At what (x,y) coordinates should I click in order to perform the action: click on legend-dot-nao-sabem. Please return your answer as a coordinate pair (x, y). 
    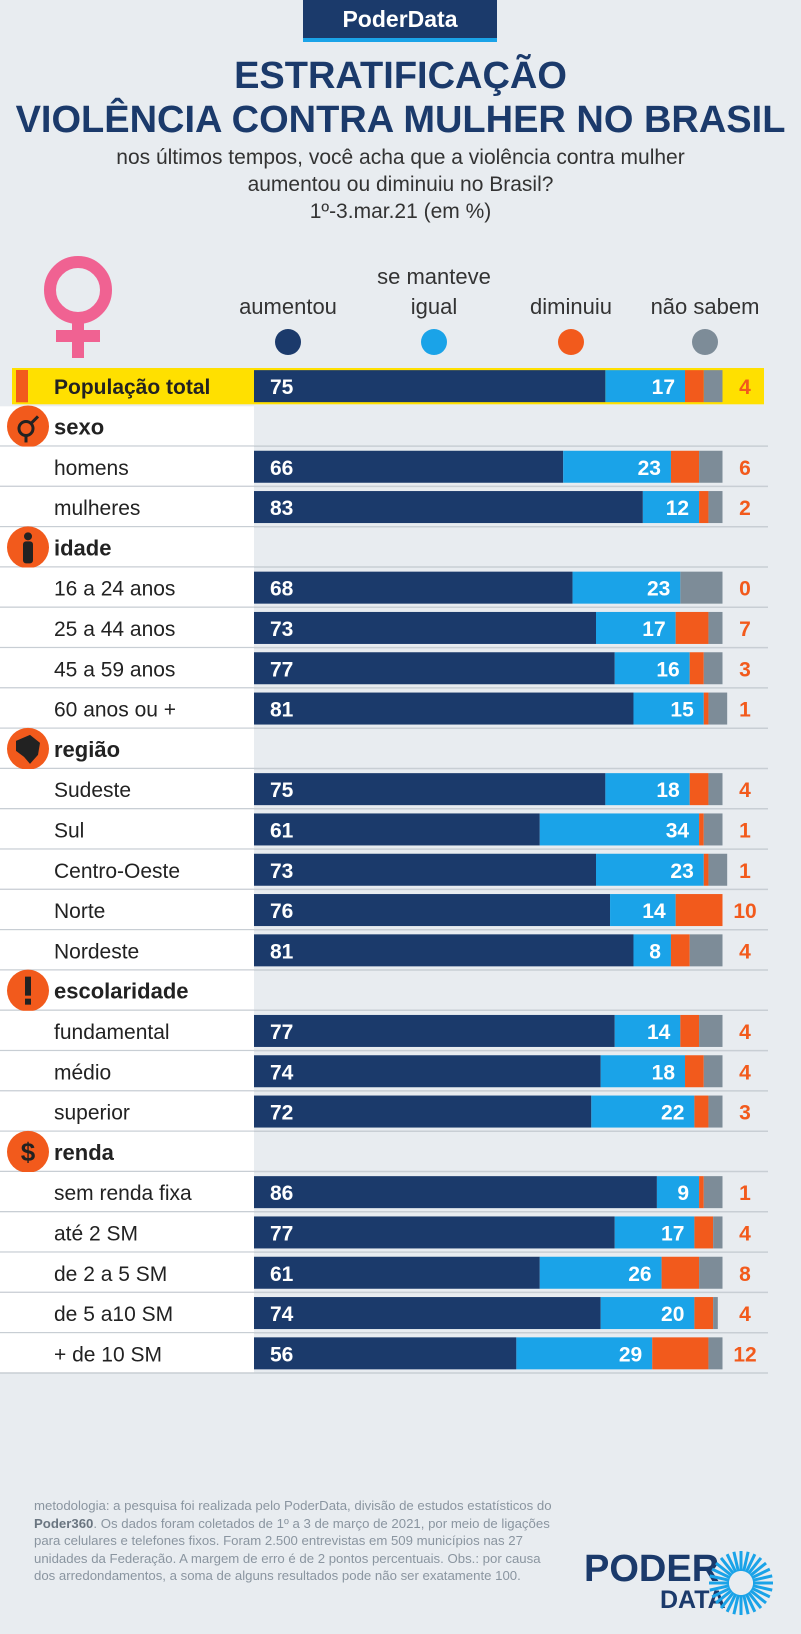
    Looking at the image, I should click on (705, 342).